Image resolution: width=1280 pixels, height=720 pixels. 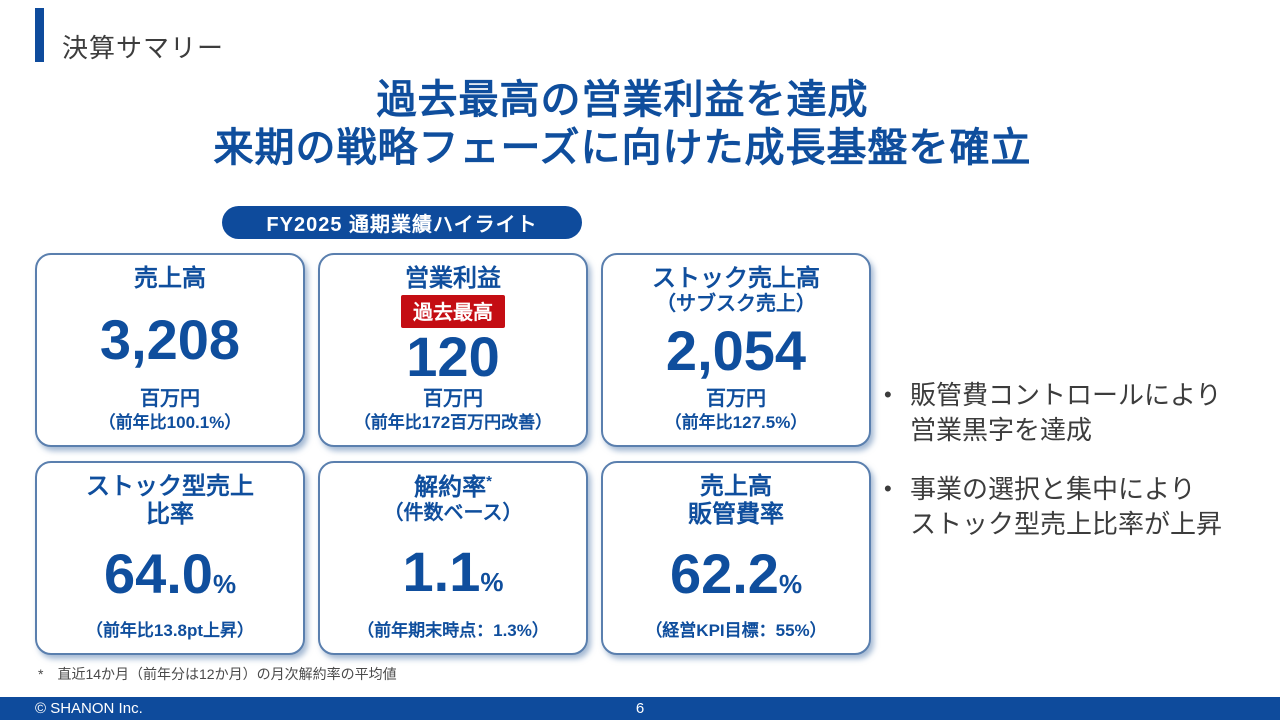 What do you see at coordinates (453, 311) in the screenshot?
I see `record-high-badge: 過去最高` at bounding box center [453, 311].